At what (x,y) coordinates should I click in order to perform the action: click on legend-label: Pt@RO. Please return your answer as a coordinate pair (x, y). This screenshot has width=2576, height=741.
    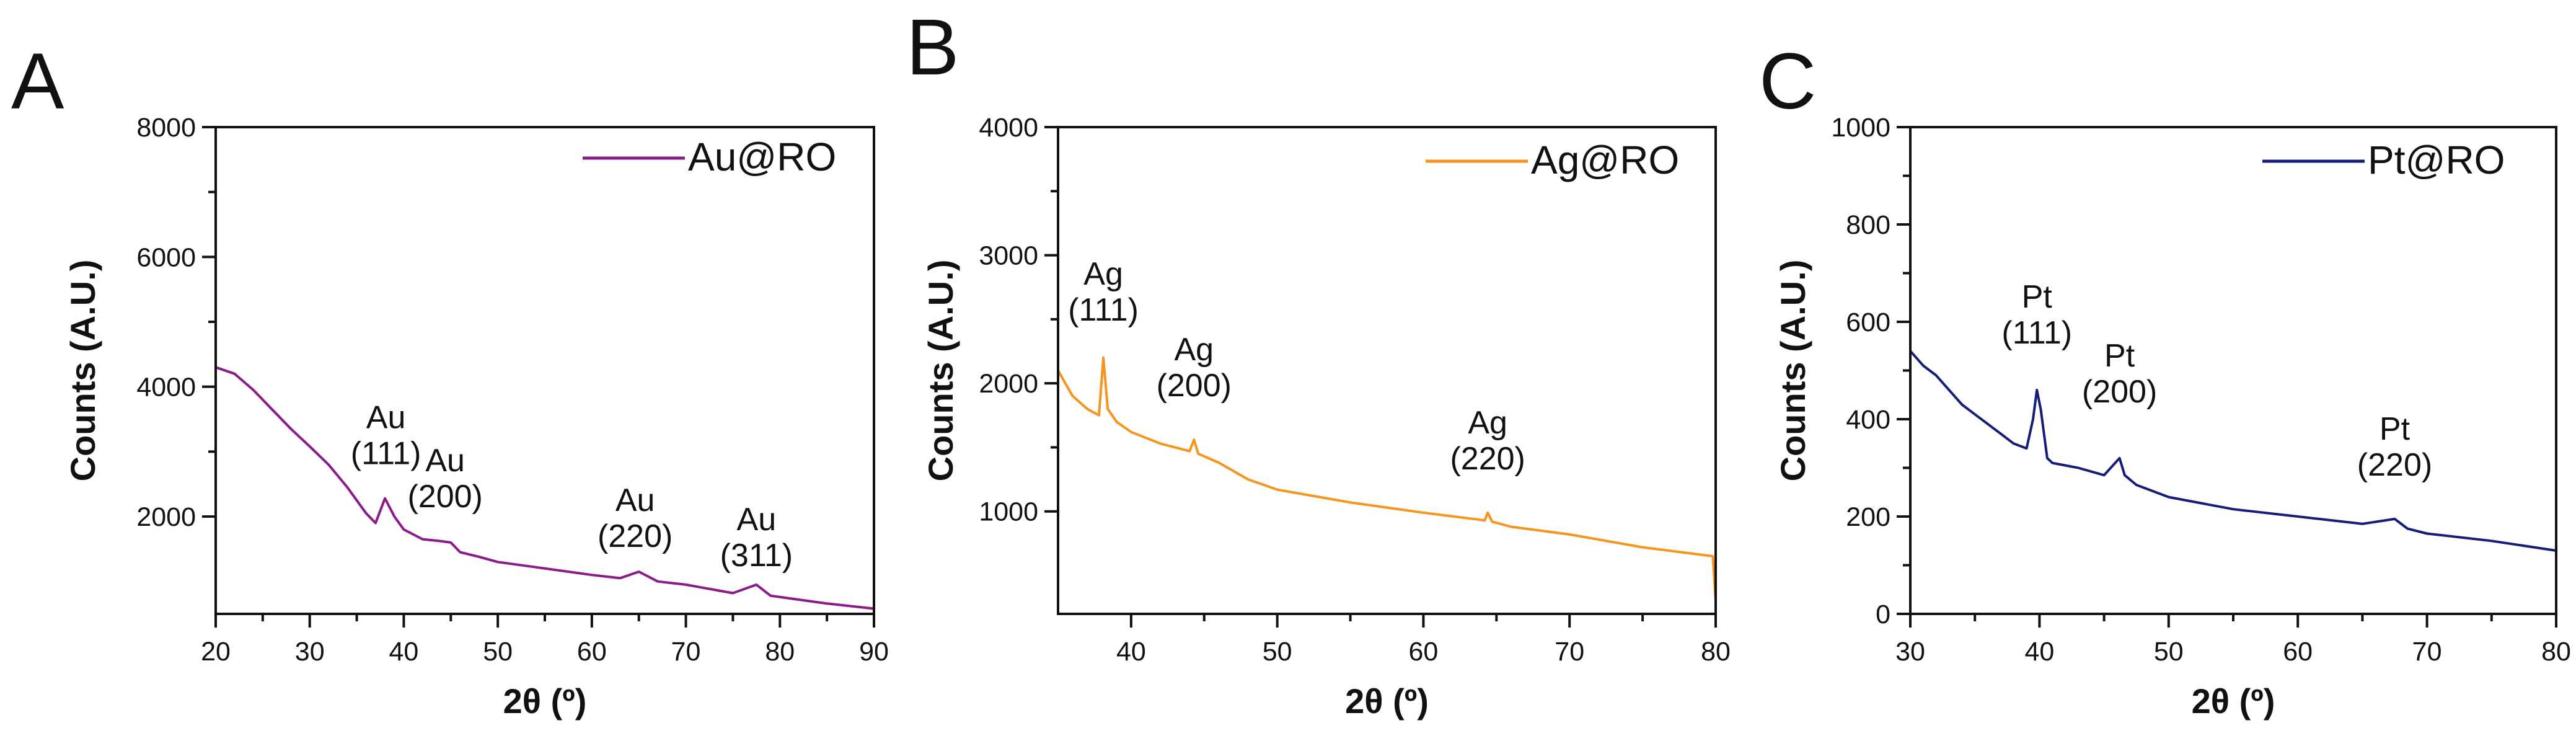
    Looking at the image, I should click on (2436, 160).